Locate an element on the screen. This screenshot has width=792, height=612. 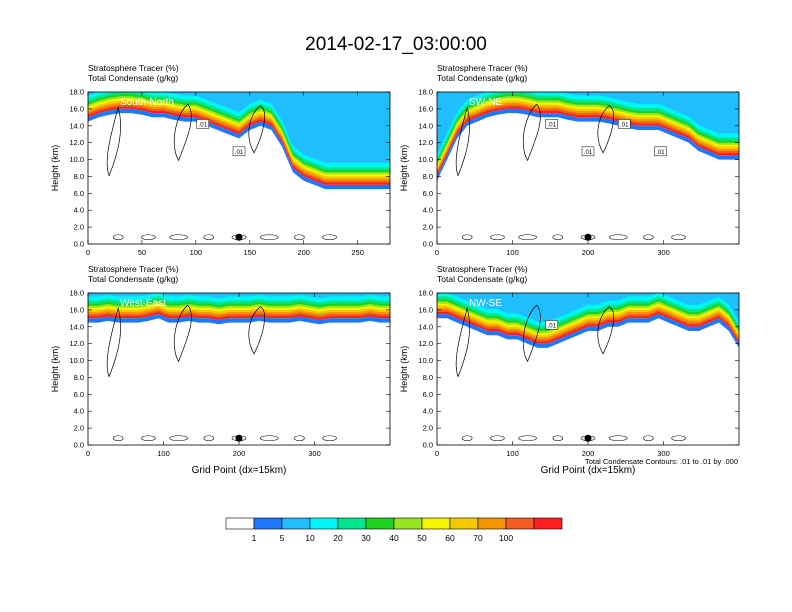
colorbar-label: 1 is located at coordinates (254, 538).